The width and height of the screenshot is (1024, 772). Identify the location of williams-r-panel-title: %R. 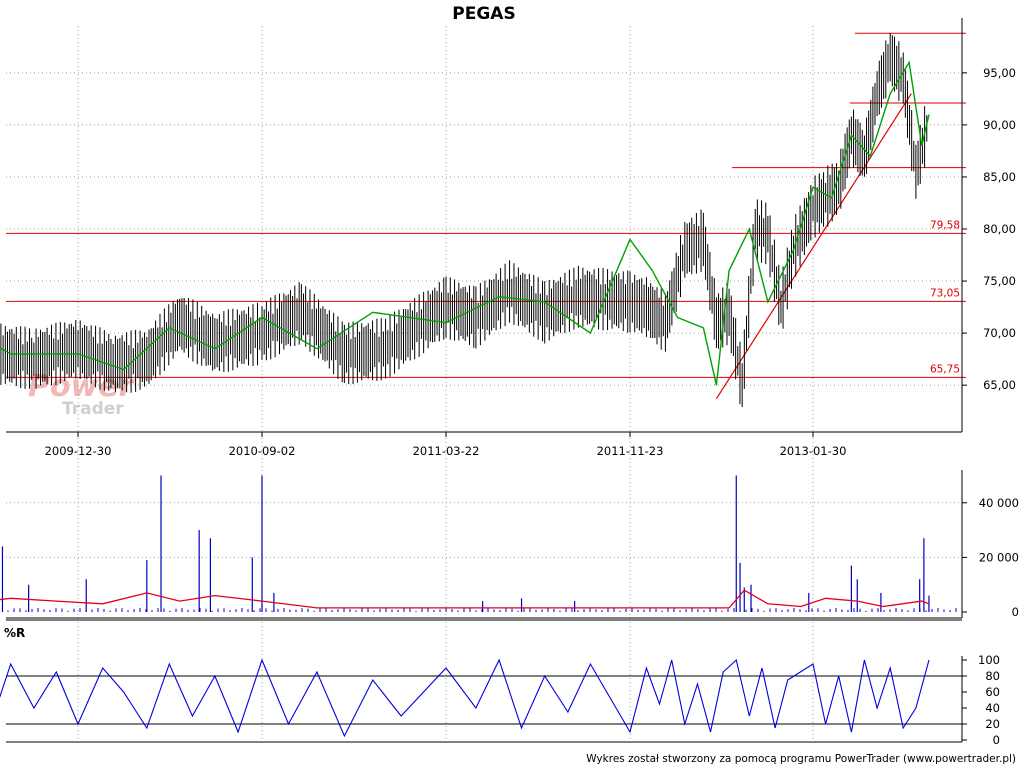
(14, 633).